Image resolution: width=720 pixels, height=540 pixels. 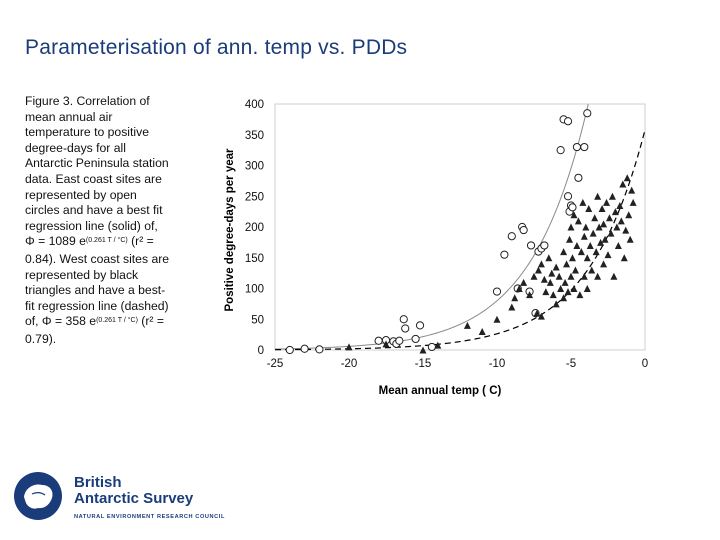 I want to click on x-axis-label: Mean annual temp ( C), so click(x=440, y=391).